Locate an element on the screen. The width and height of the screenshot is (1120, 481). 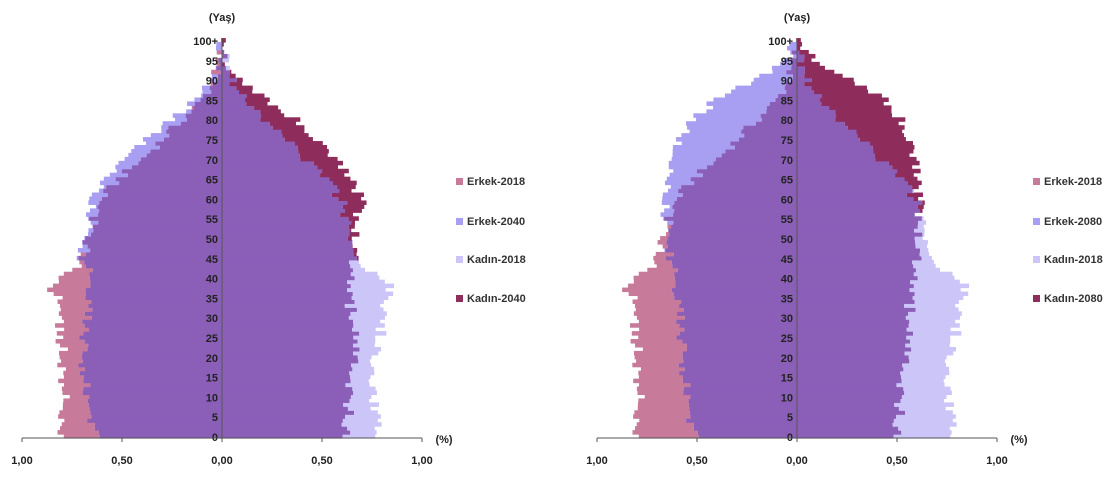
x-tick-label: 0,00 is located at coordinates (221, 461).